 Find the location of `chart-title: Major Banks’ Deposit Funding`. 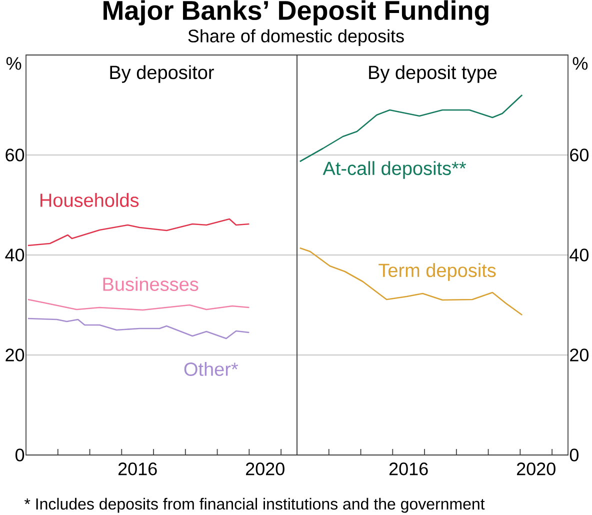

chart-title: Major Banks’ Deposit Funding is located at coordinates (296, 13).